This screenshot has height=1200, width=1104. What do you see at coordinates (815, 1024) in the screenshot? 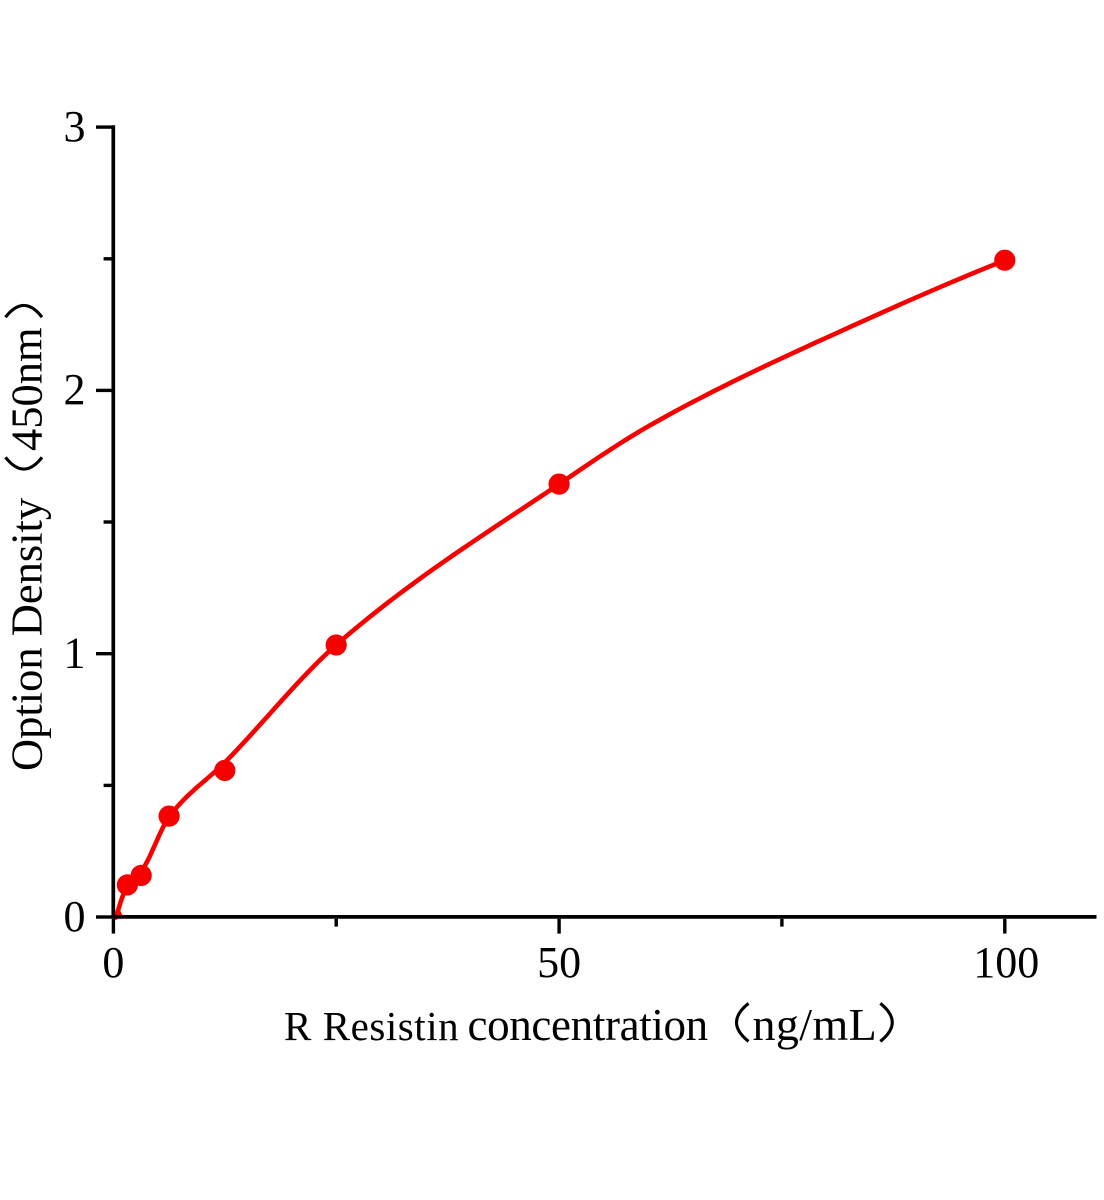
I see `svg-text: ng/mL` at bounding box center [815, 1024].